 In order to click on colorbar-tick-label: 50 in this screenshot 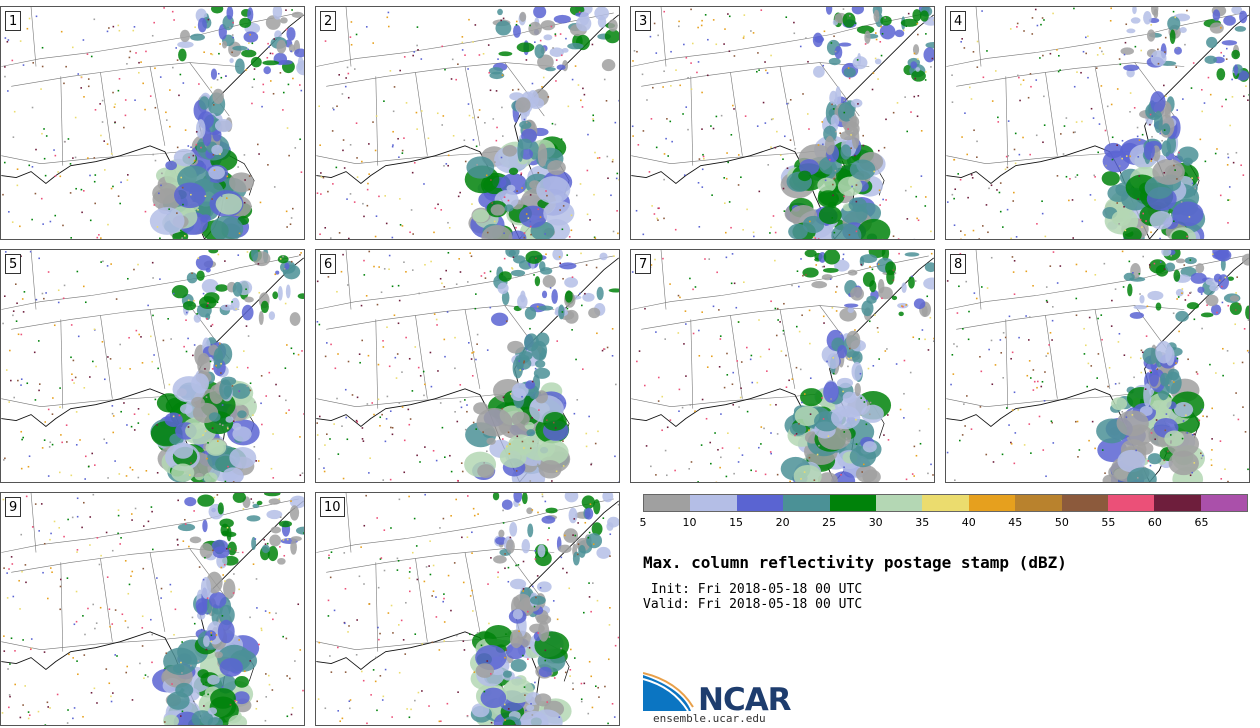, I will do `click(1061, 522)`.